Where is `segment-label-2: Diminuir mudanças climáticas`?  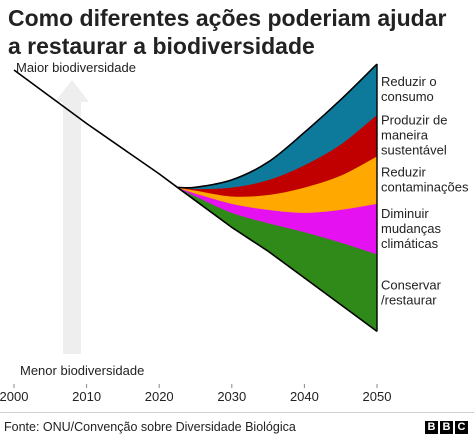
segment-label-2: Diminuir mudanças climáticas is located at coordinates (411, 228).